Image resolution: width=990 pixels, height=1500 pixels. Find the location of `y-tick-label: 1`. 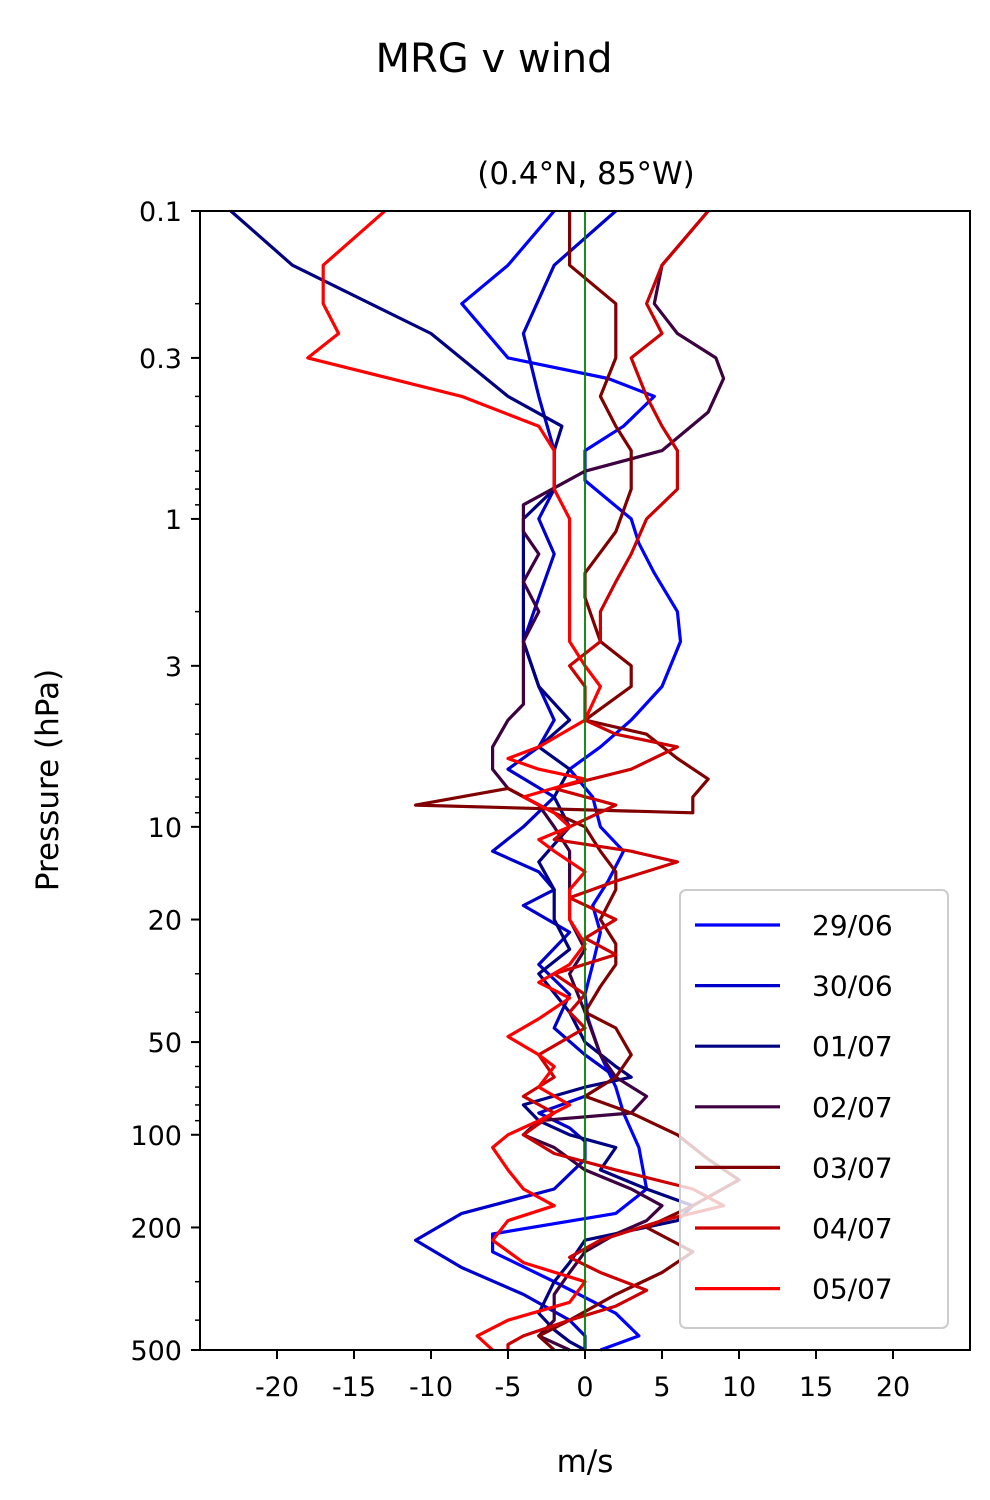

y-tick-label: 1 is located at coordinates (173, 520).